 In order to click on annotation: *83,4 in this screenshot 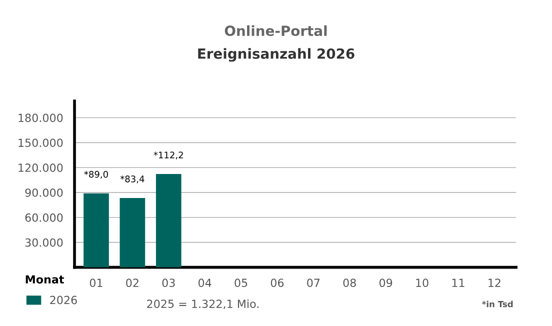, I will do `click(132, 180)`.